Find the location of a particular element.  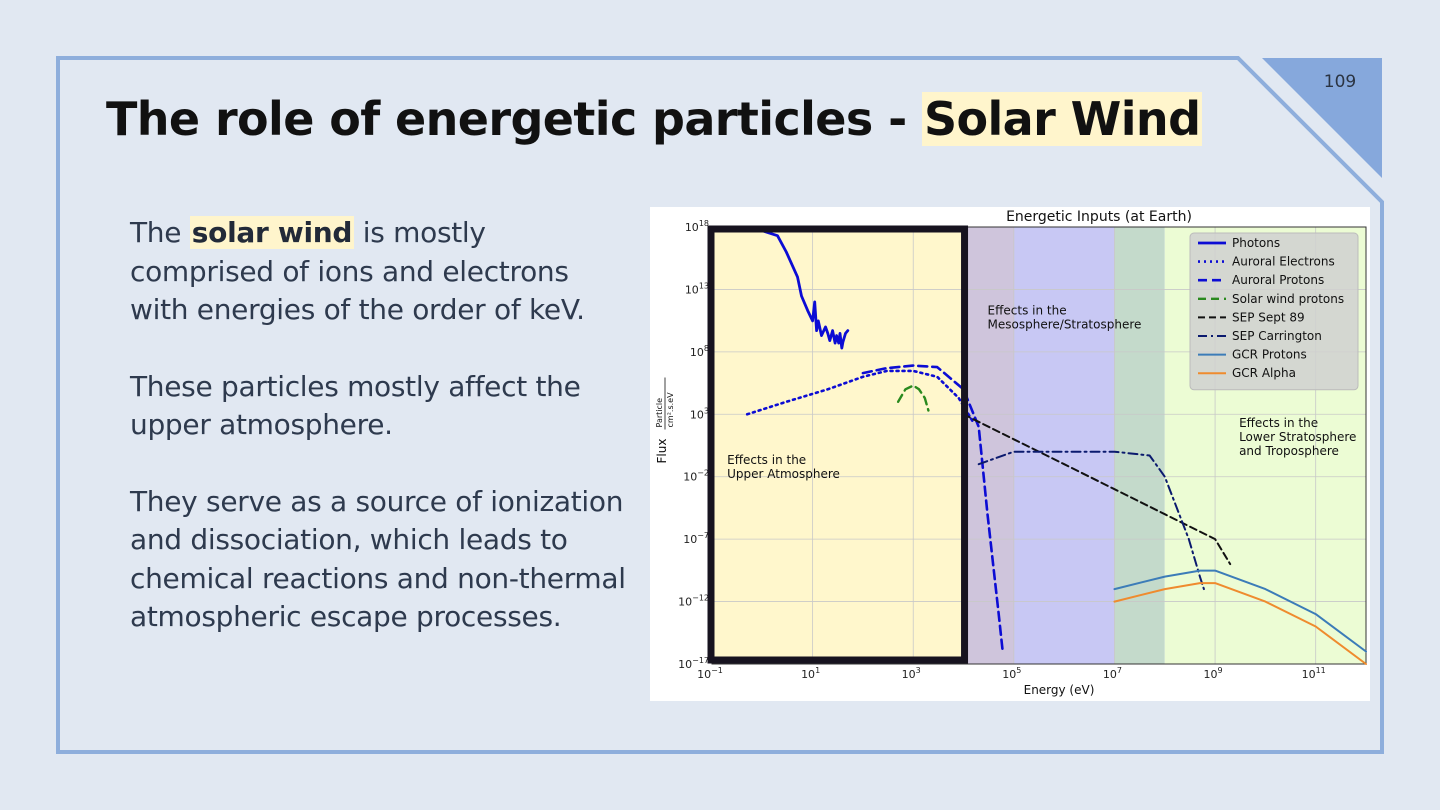

series-auroral-electrons is located at coordinates (859, 396).